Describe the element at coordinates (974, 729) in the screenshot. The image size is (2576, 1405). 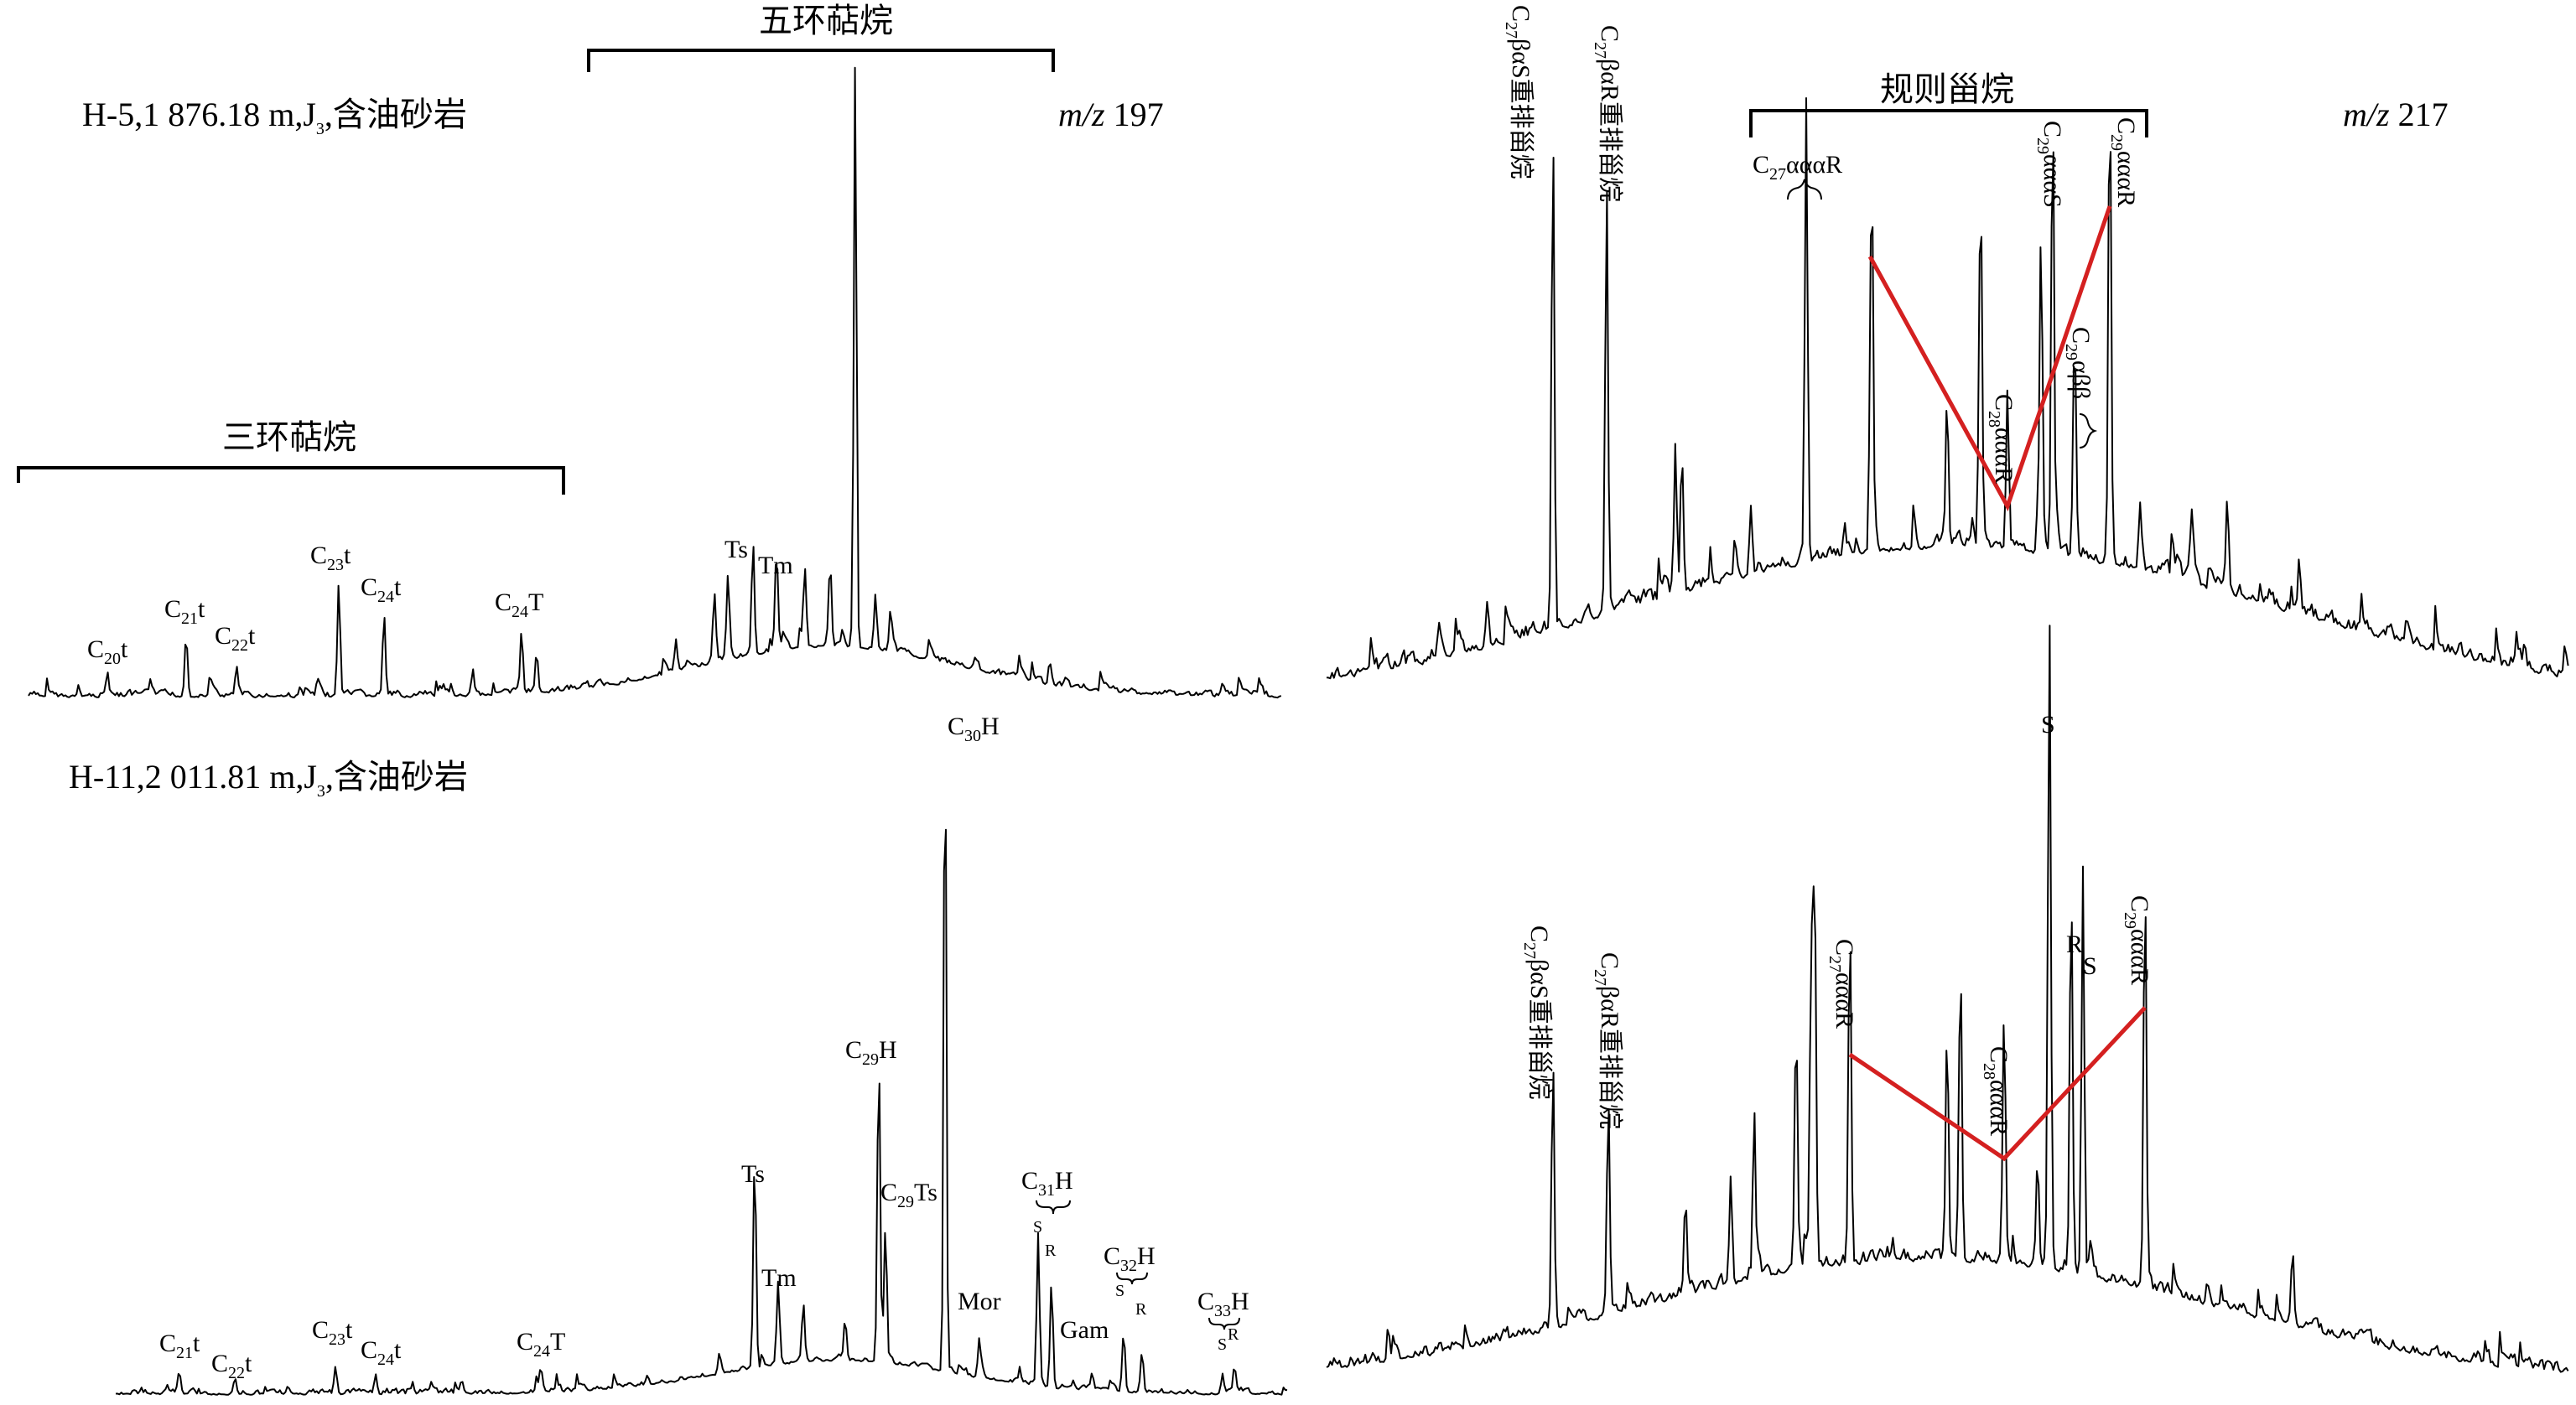
I see `peak-label-c30h: C30H` at that location.